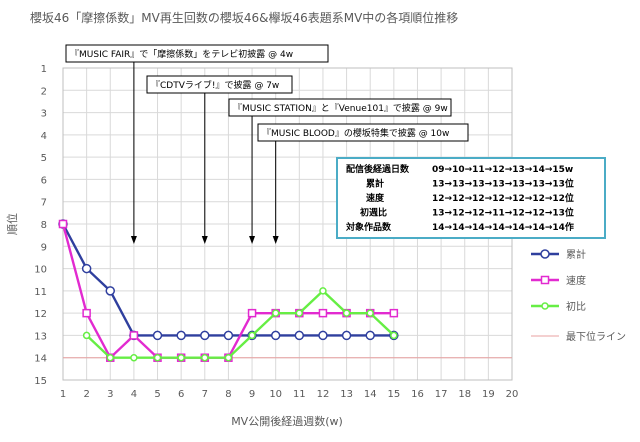 Image resolution: width=640 pixels, height=442 pixels. What do you see at coordinates (44, 225) in the screenshot?
I see `y-tick-label: 8` at bounding box center [44, 225].